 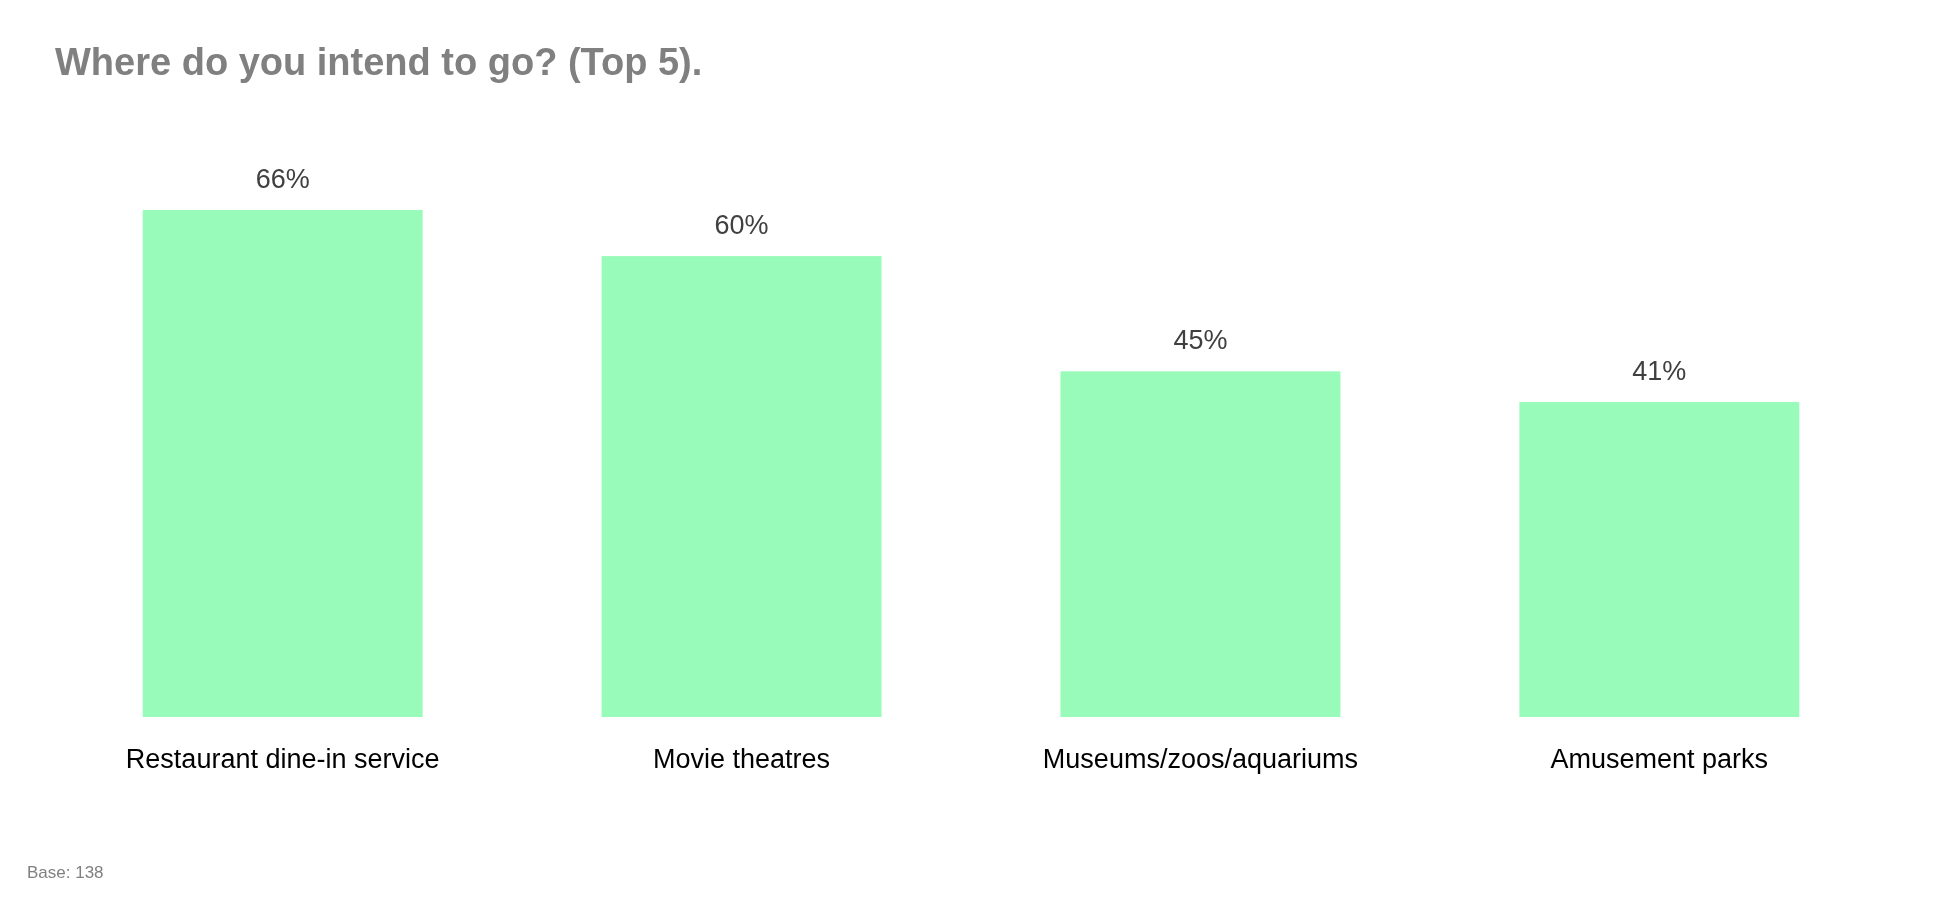 I want to click on x-tick-label: Restaurant dine-in service, so click(x=282, y=759).